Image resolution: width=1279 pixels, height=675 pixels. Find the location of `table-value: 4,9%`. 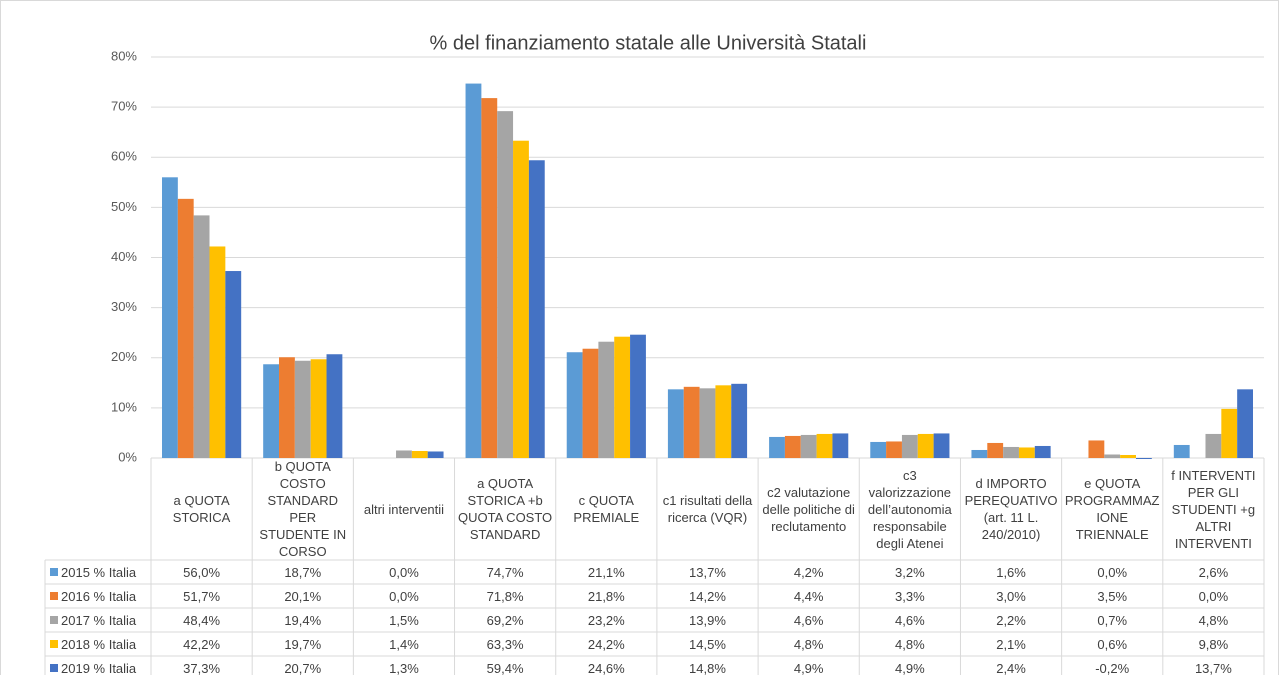

table-value: 4,9% is located at coordinates (910, 667).